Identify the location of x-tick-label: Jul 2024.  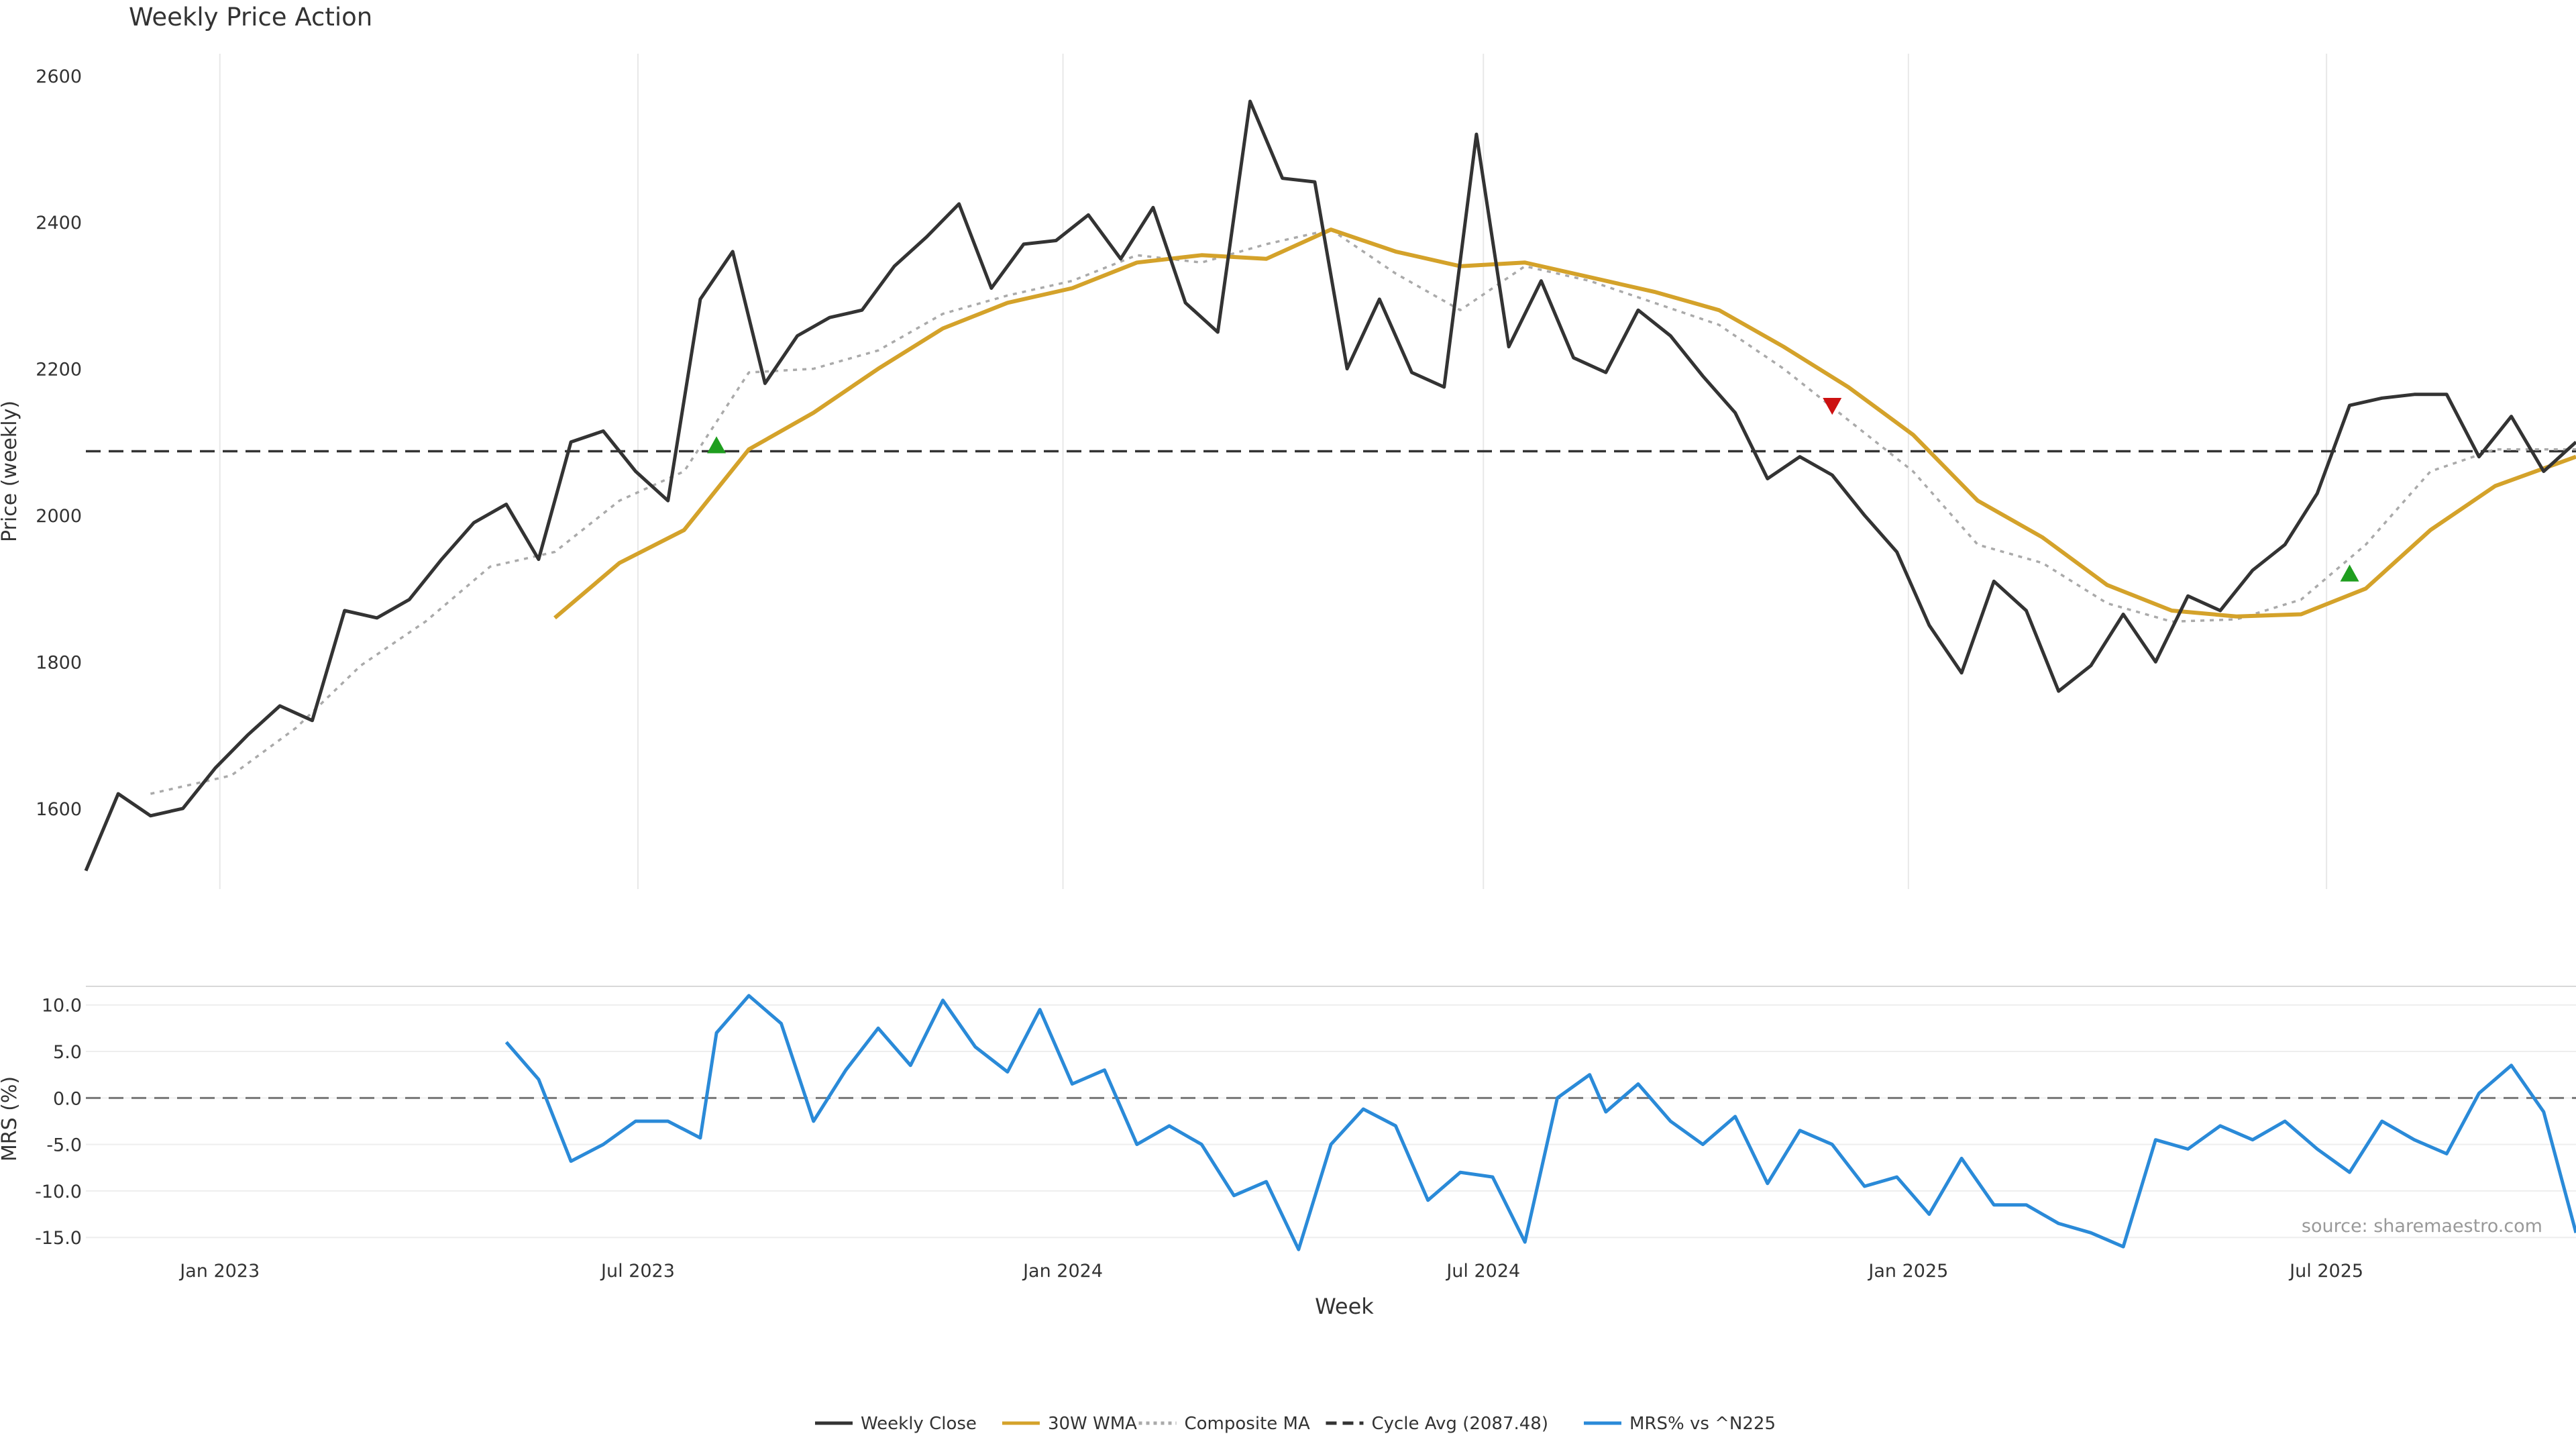
(1482, 1272).